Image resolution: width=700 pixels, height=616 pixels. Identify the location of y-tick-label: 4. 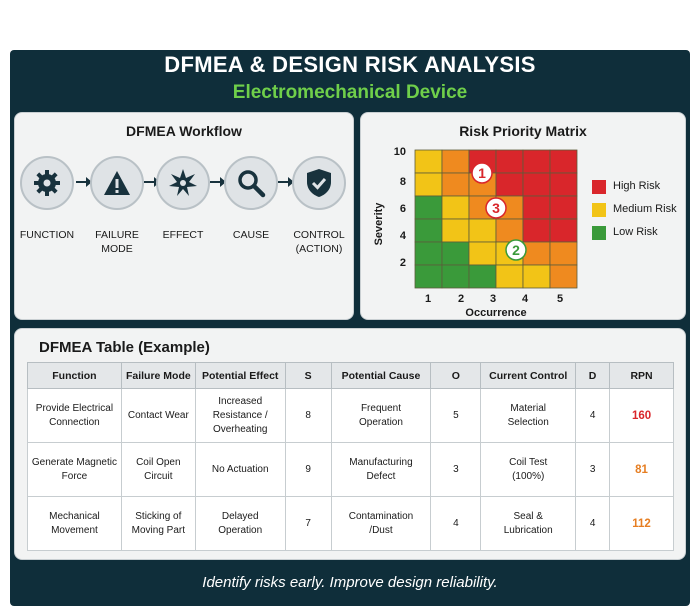
(403, 236).